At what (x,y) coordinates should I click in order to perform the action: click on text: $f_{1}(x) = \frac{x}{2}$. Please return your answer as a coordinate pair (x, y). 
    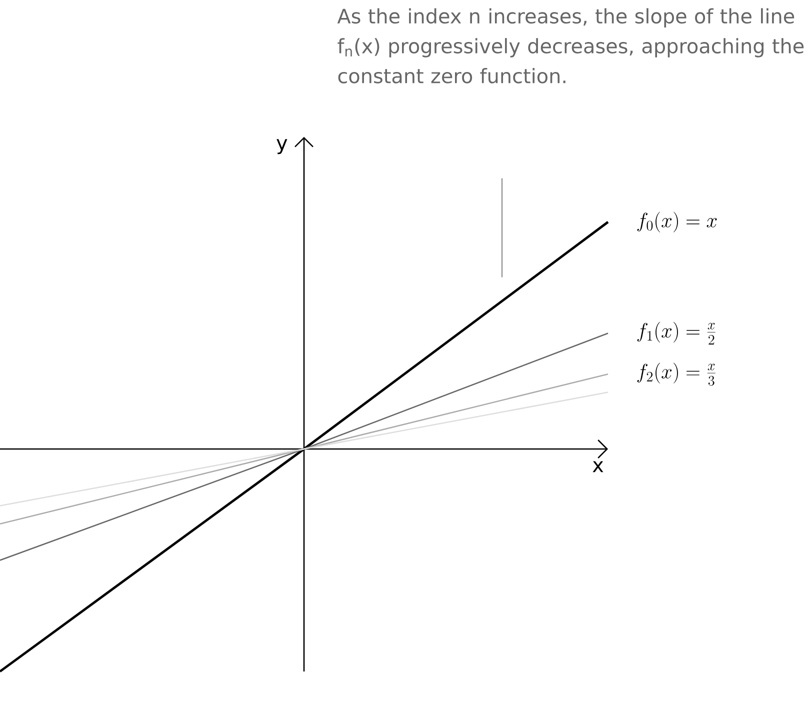
    Looking at the image, I should click on (676, 333).